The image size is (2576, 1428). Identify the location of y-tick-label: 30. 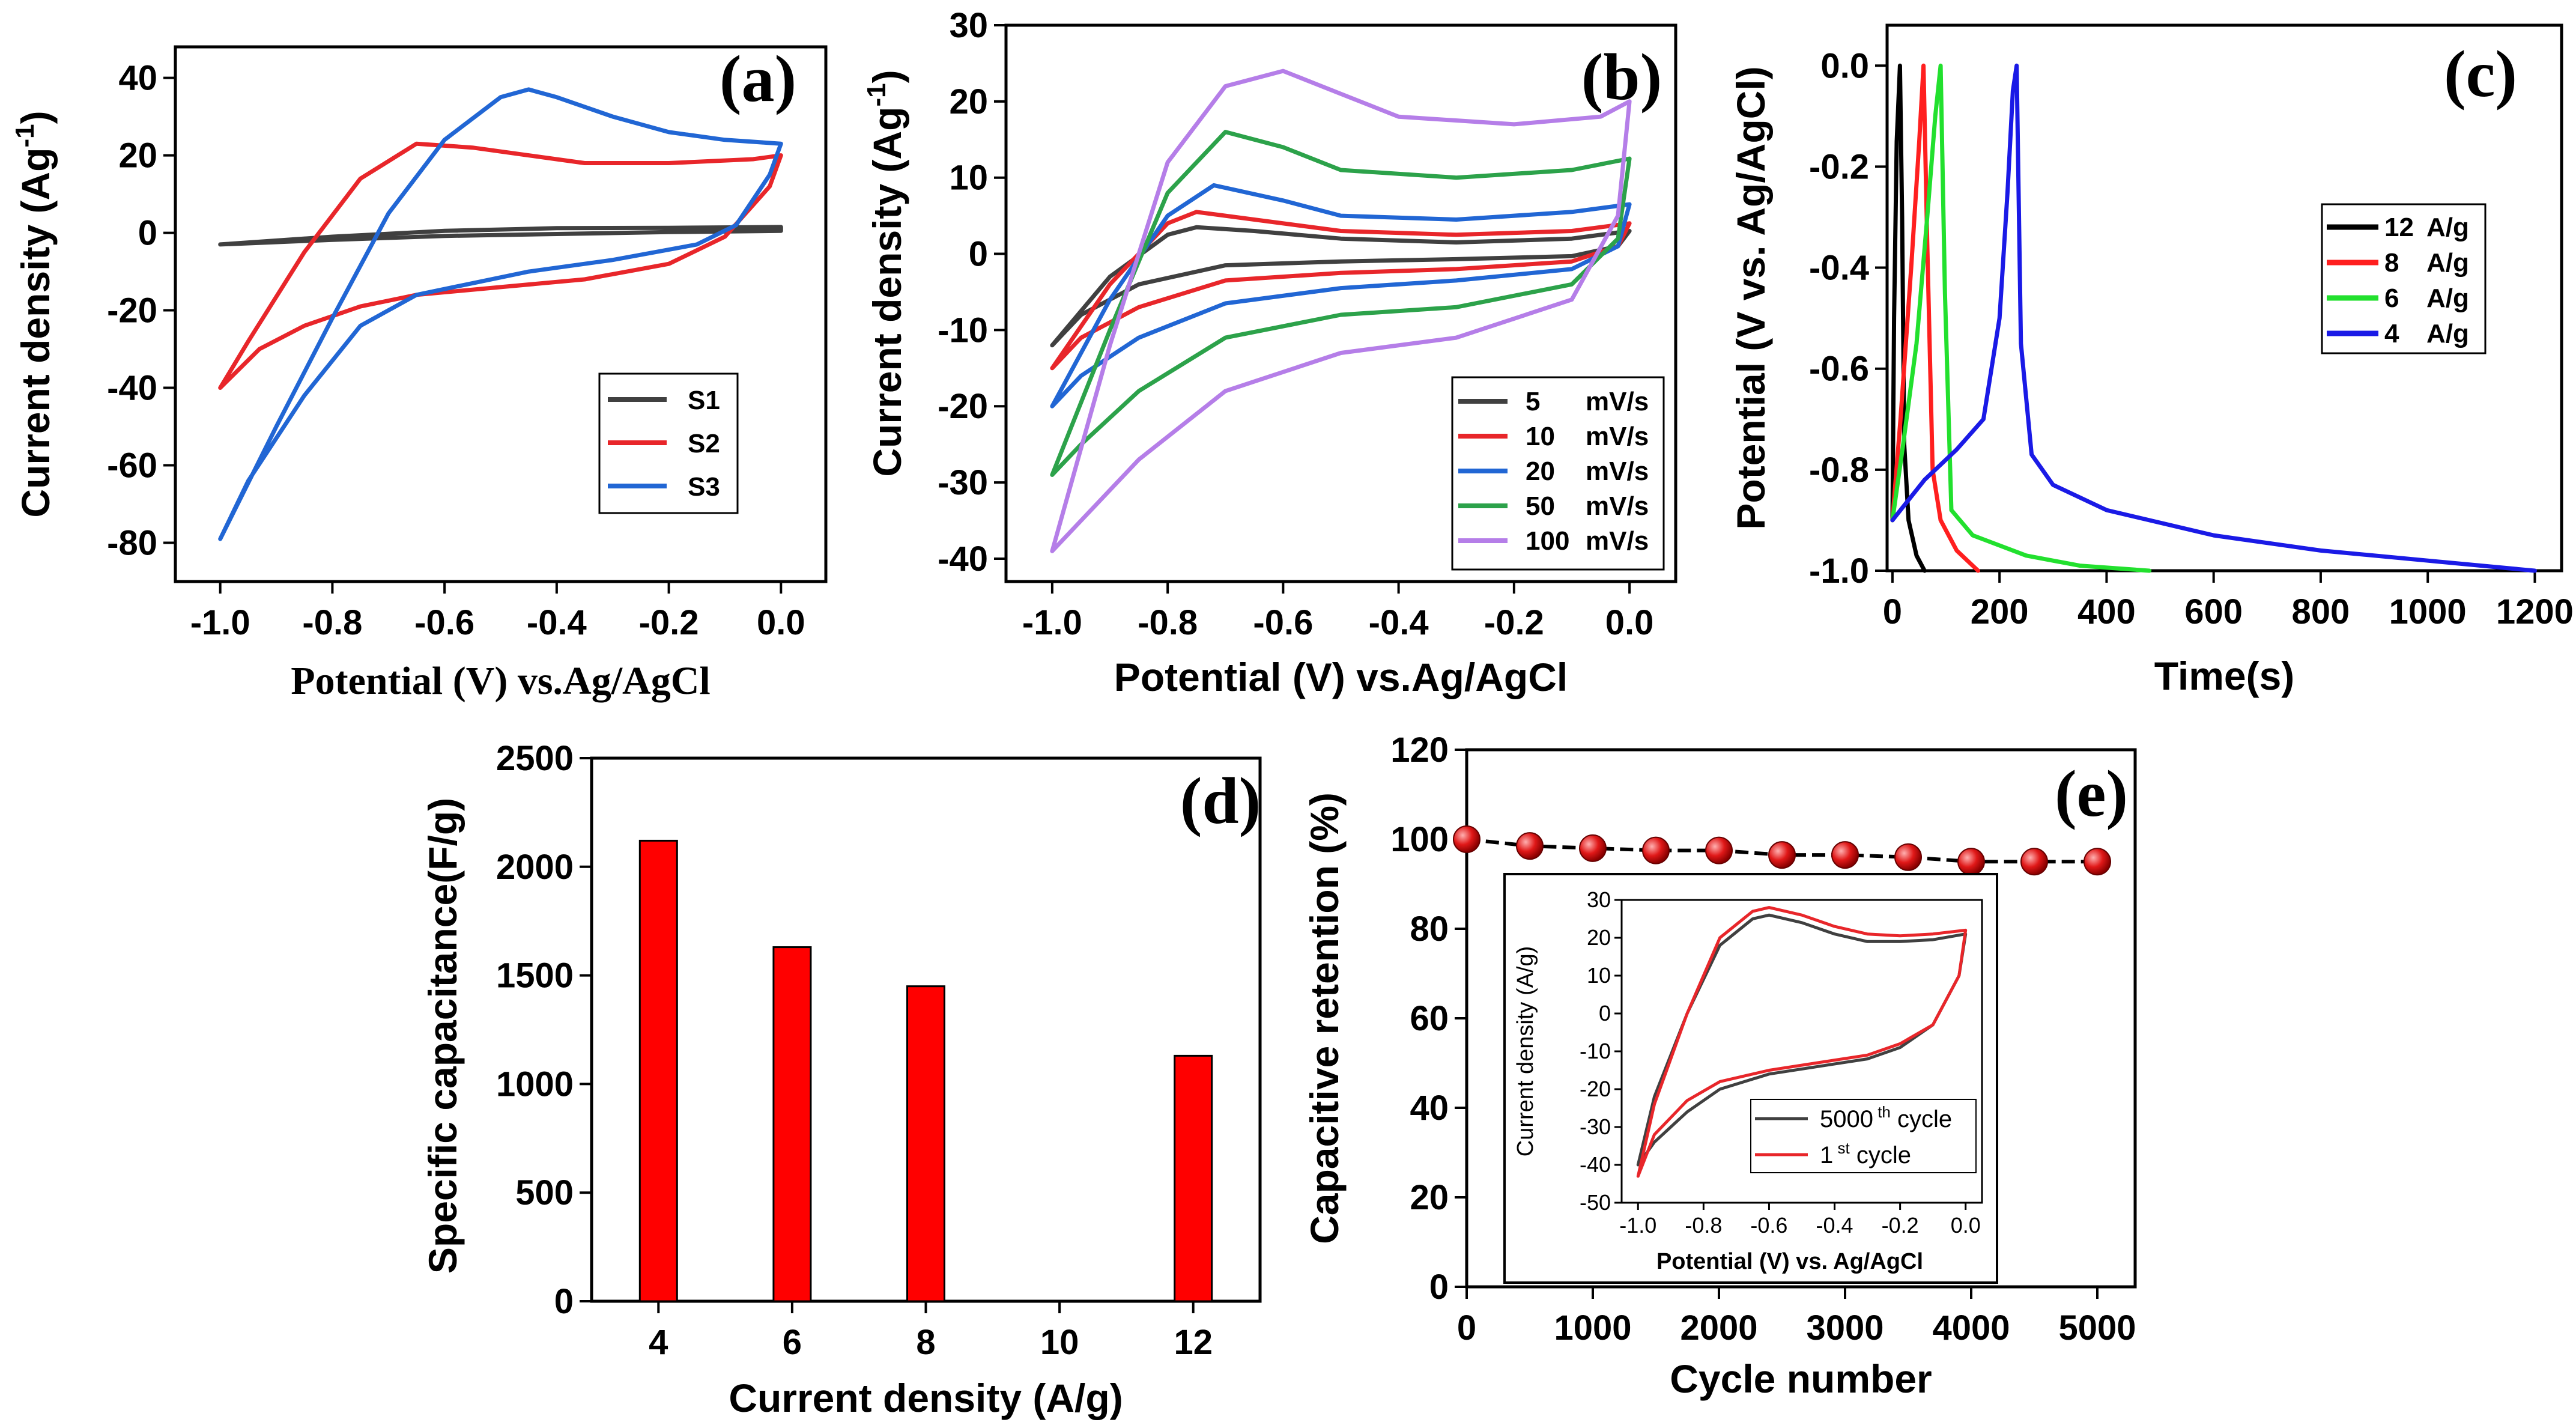
(968, 25).